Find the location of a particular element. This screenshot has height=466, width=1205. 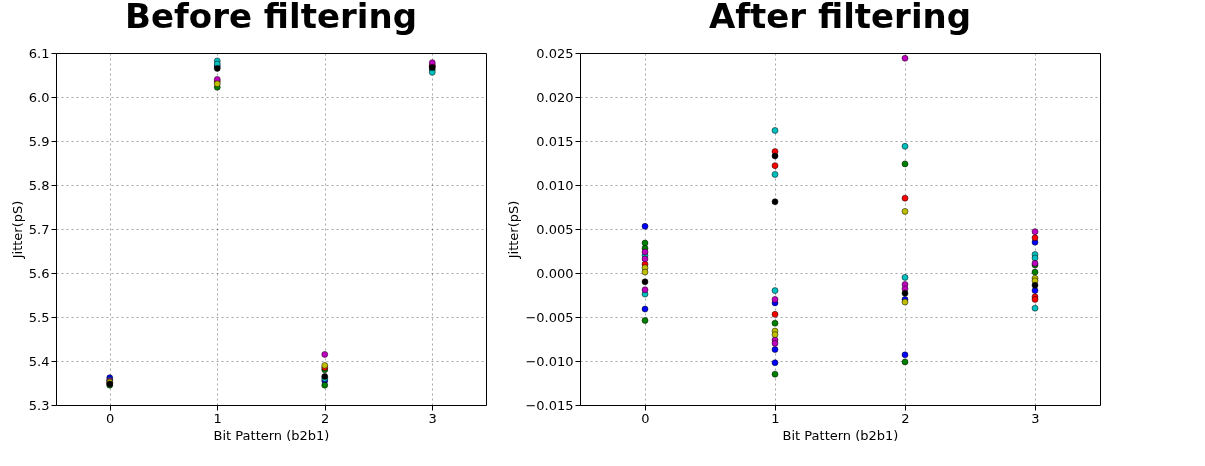

y-tick-label: 0.005 is located at coordinates (555, 229).